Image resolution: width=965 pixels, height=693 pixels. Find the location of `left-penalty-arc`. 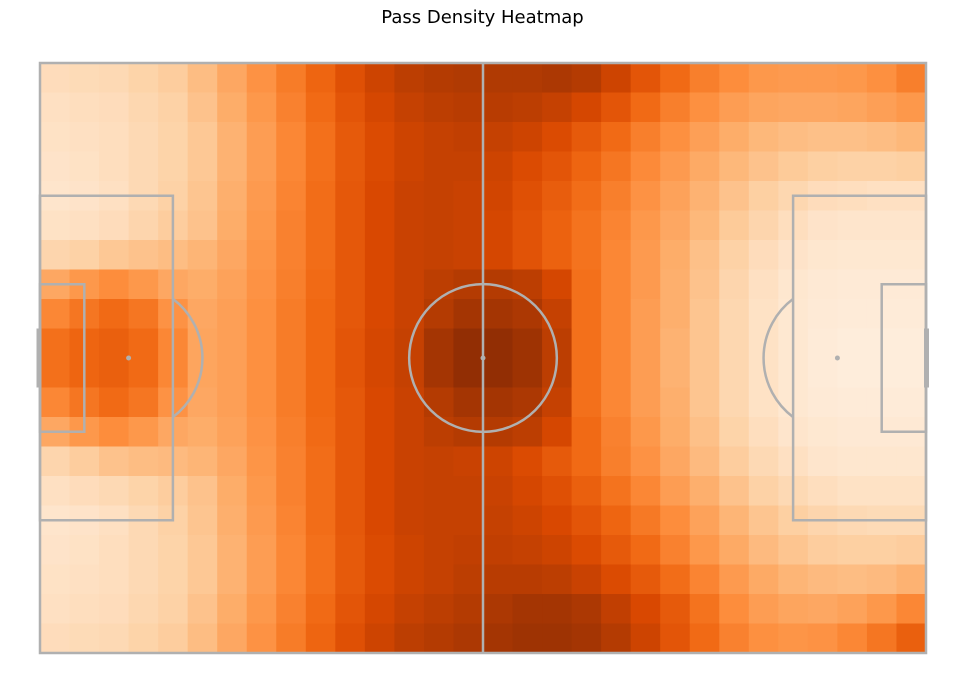

left-penalty-arc is located at coordinates (188, 358).